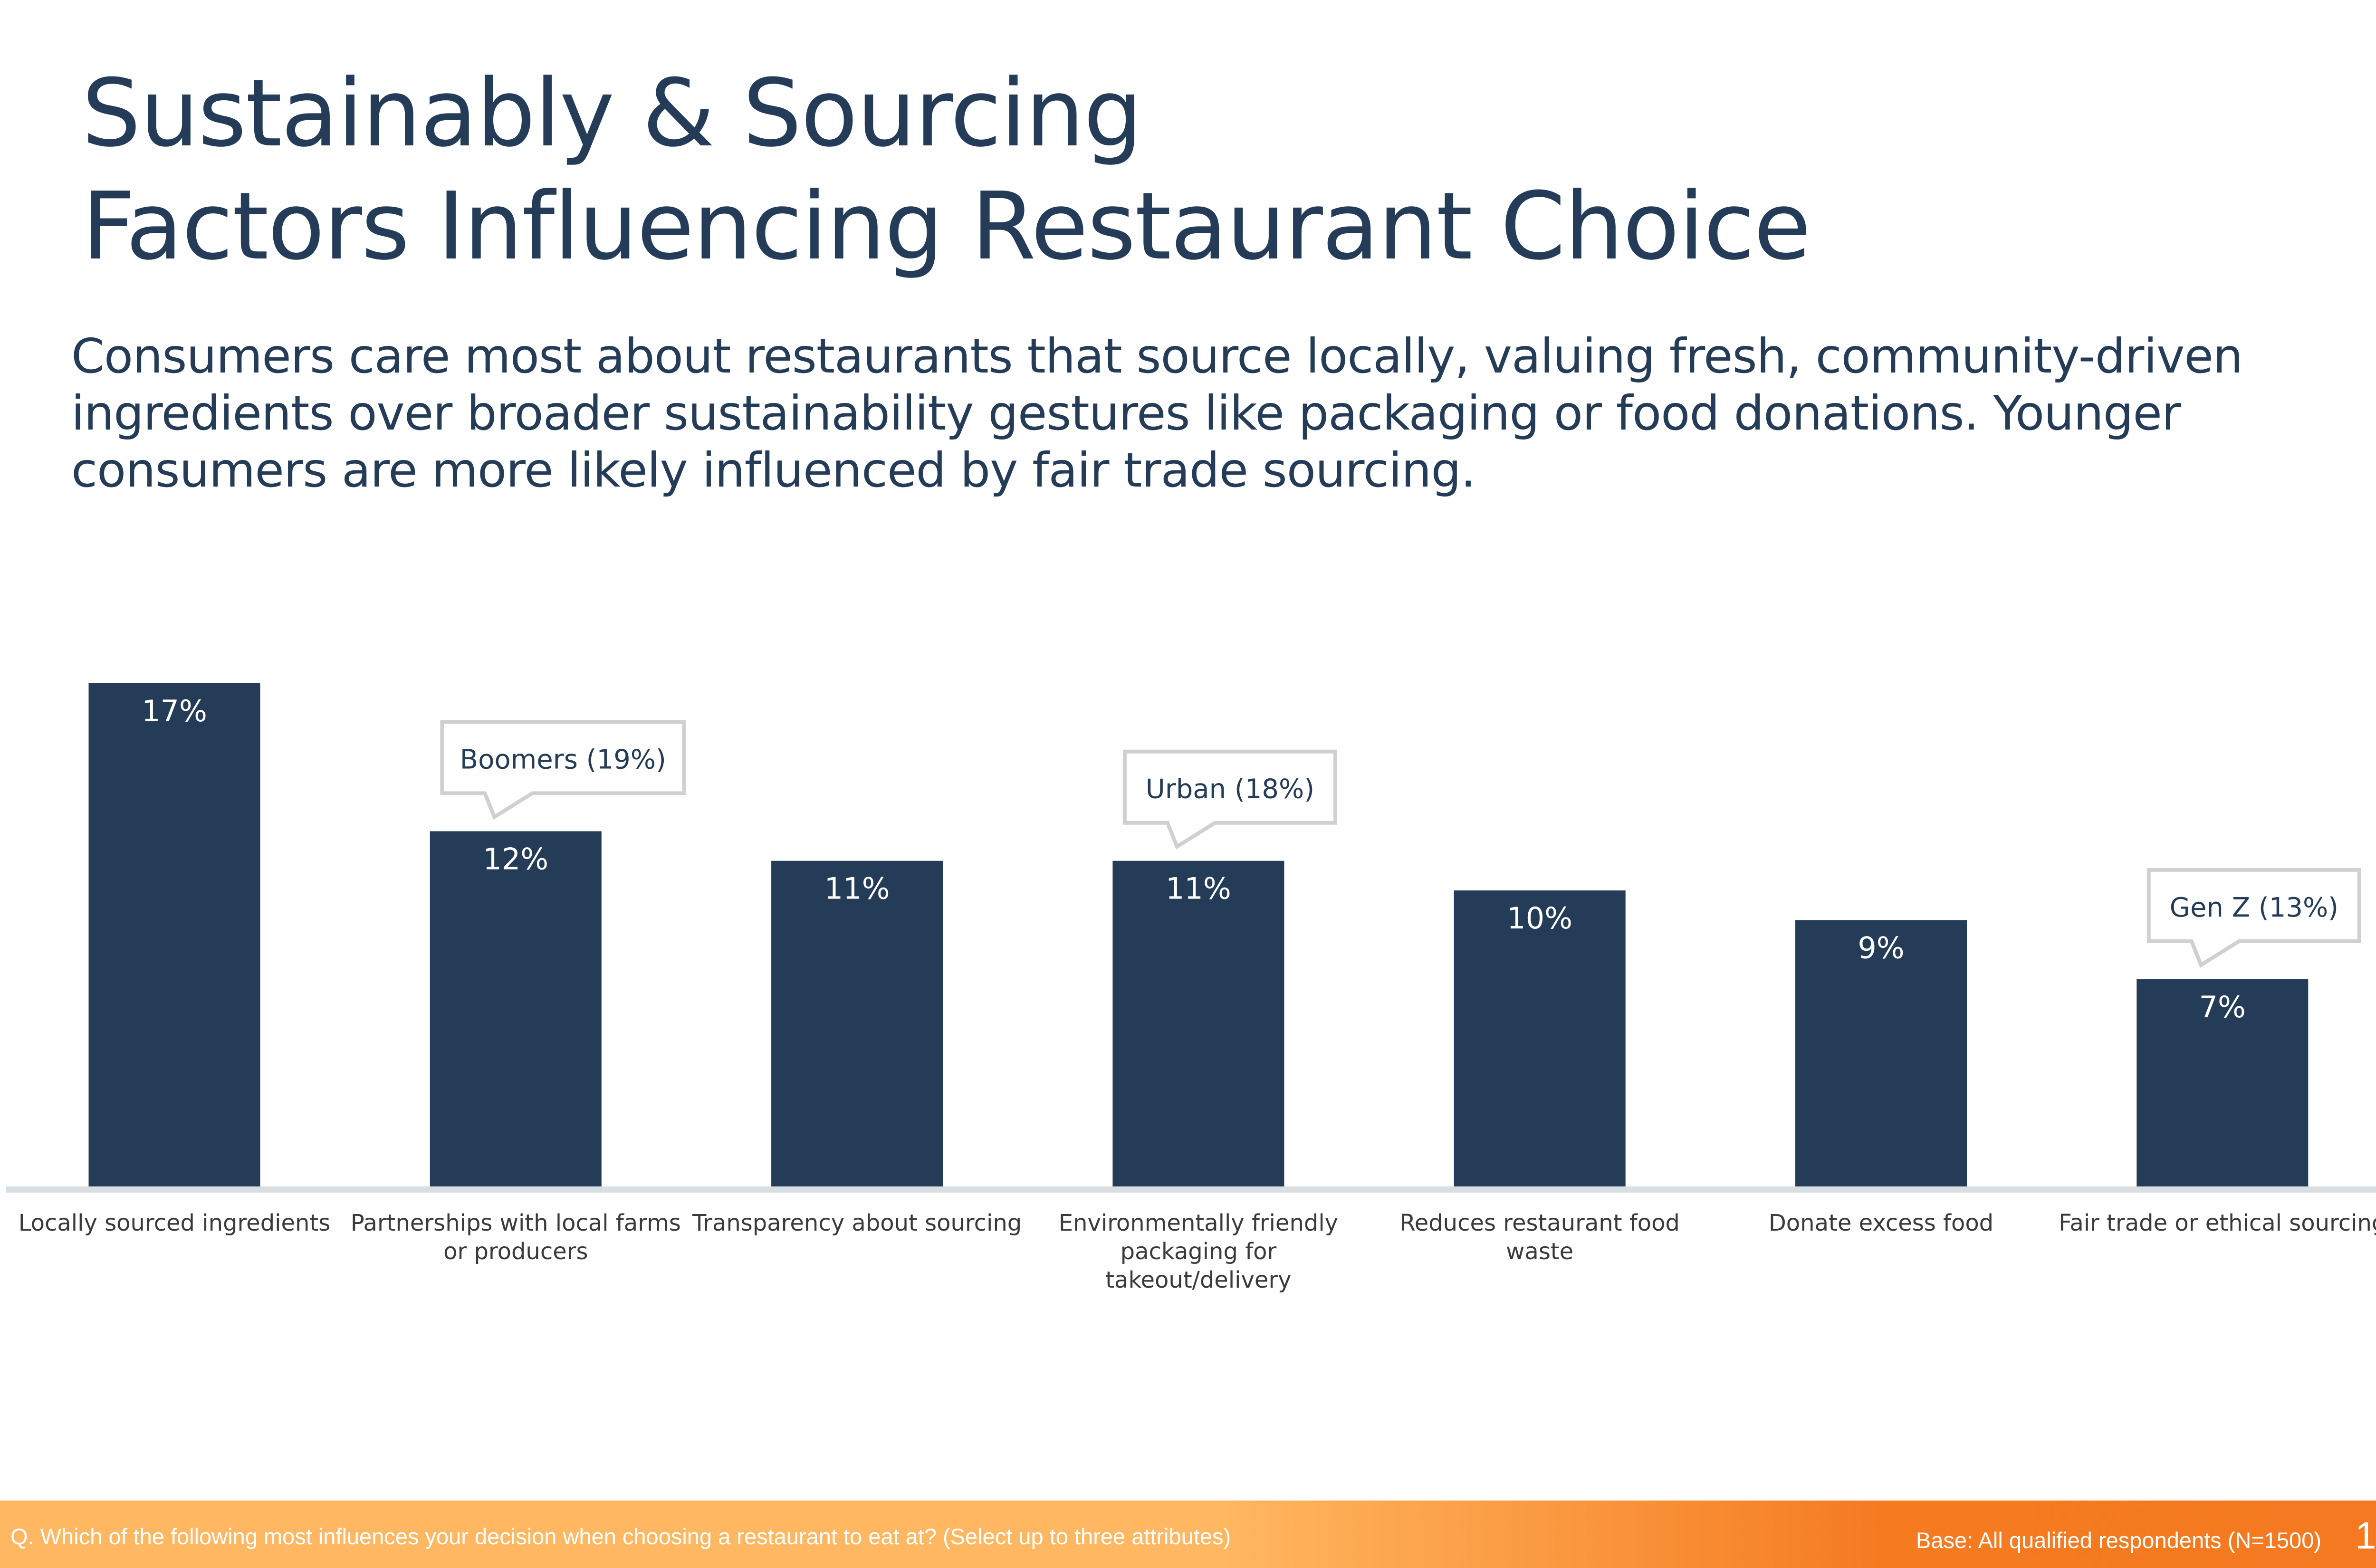 This screenshot has height=1568, width=2376. Describe the element at coordinates (857, 1223) in the screenshot. I see `category-label: Transparency about sourcing` at that location.